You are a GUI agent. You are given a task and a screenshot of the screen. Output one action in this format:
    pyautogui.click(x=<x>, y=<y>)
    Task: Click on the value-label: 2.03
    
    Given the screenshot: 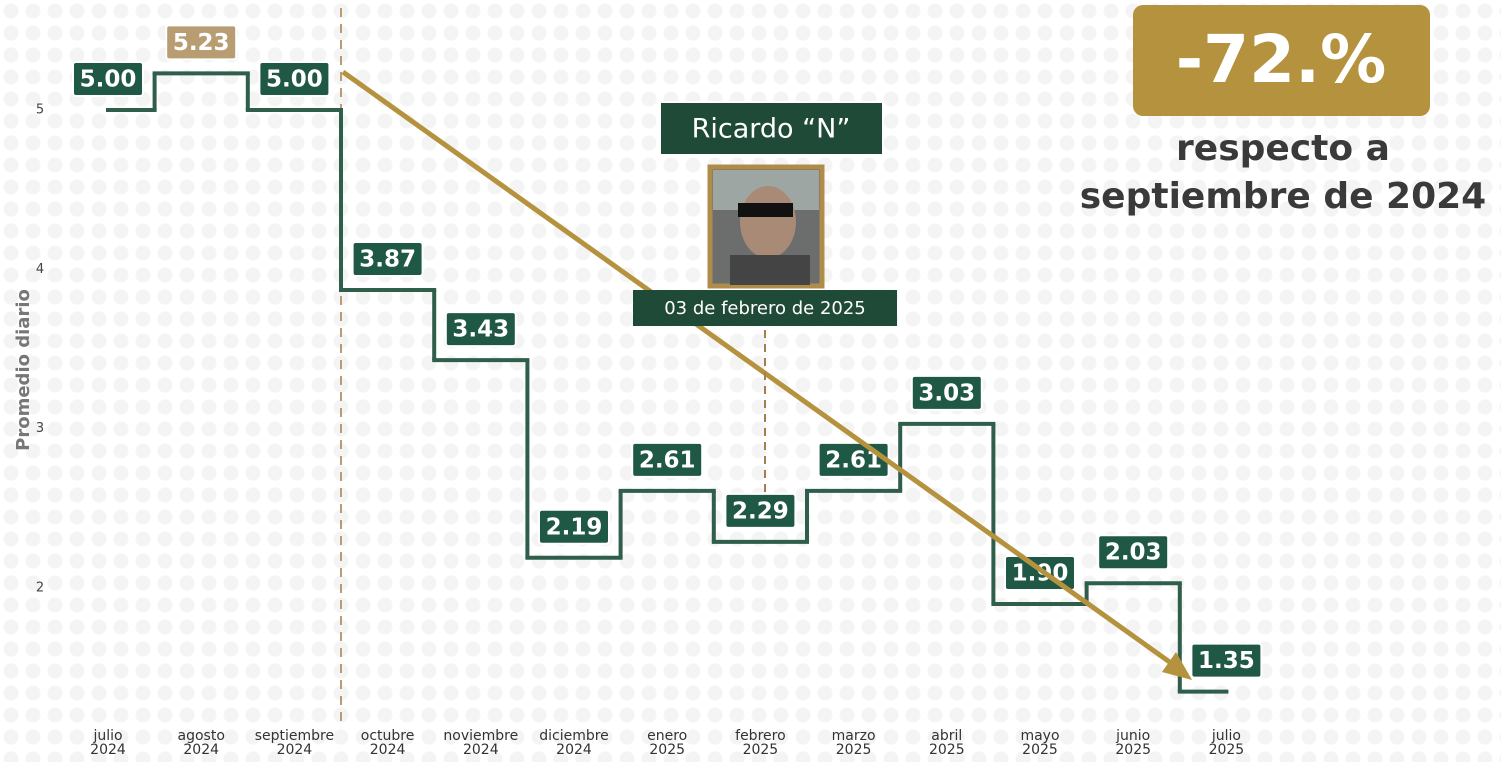 What is the action you would take?
    pyautogui.click(x=1133, y=553)
    